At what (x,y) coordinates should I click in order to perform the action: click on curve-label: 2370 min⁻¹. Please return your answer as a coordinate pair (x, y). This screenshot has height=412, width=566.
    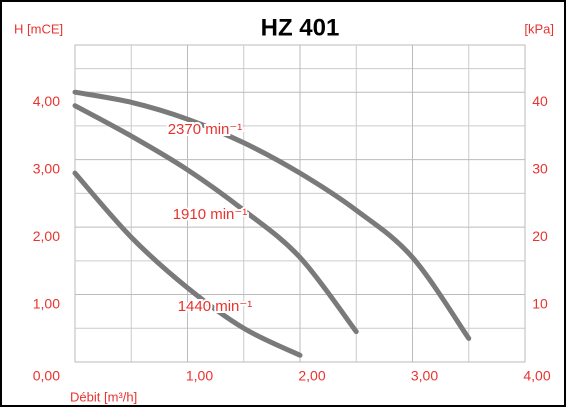
    Looking at the image, I should click on (205, 129).